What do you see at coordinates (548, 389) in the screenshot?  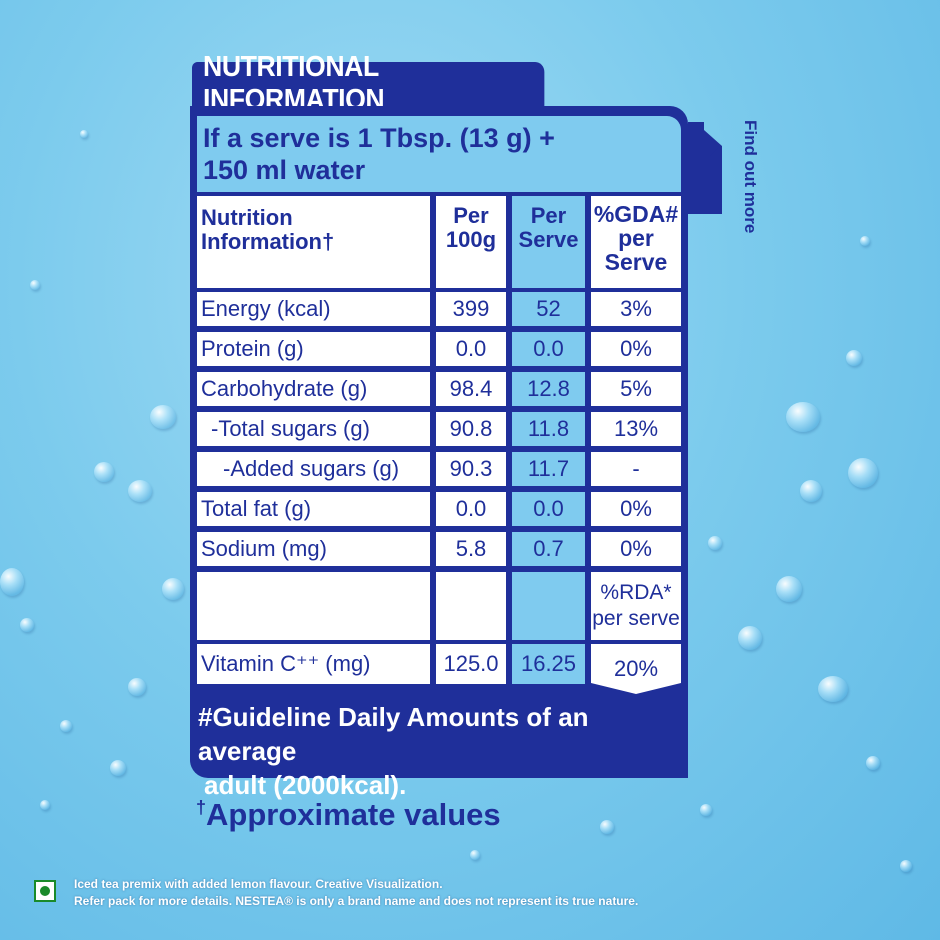 I see `row-per-serve: 12.8` at bounding box center [548, 389].